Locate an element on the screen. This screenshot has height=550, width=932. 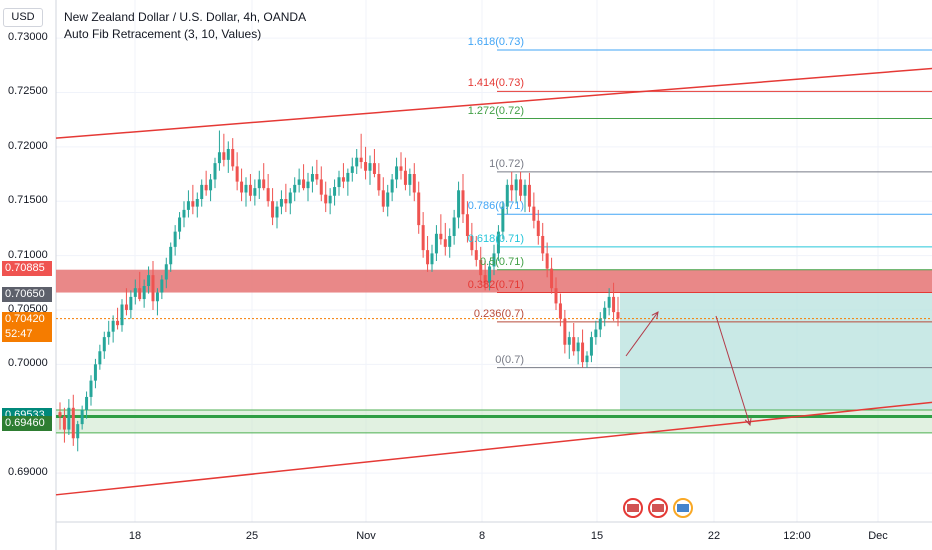
currency-button: USD is located at coordinates (23, 17).